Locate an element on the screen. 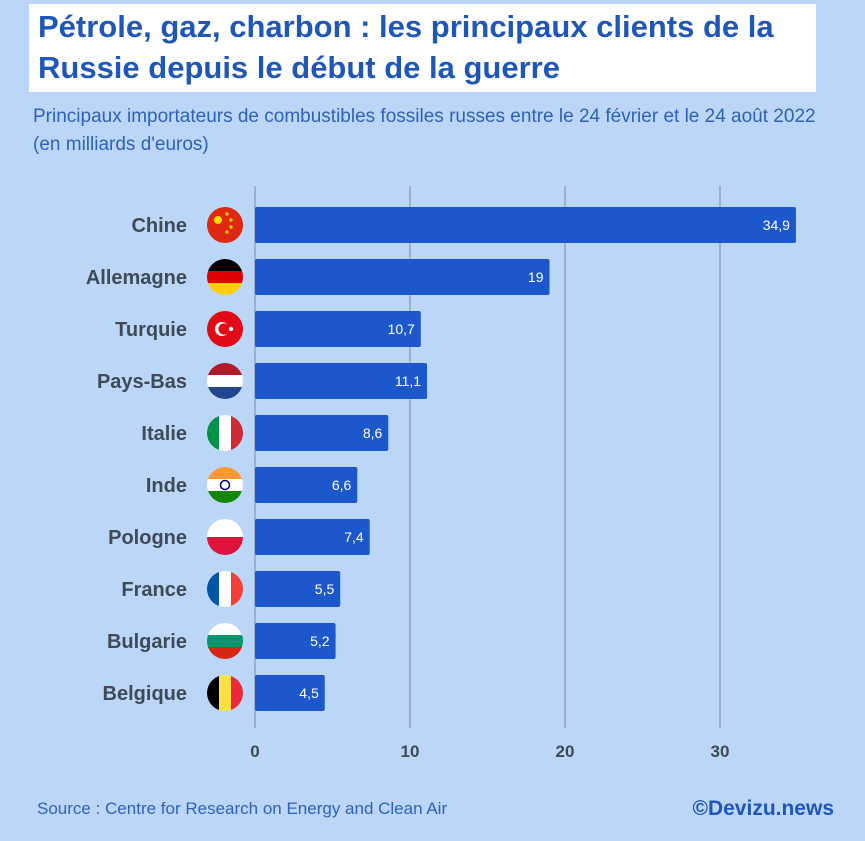 The width and height of the screenshot is (865, 841). netherlands-flag-icon is located at coordinates (225, 381).